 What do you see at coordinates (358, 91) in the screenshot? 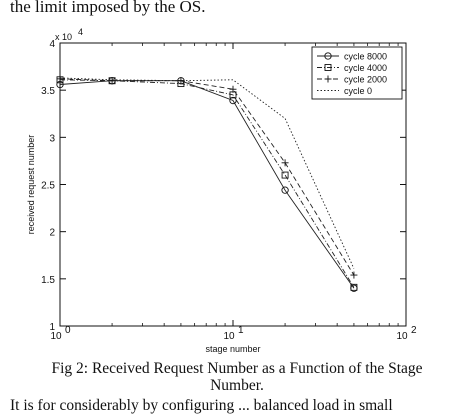
I see `legend-label: cycle 0` at bounding box center [358, 91].